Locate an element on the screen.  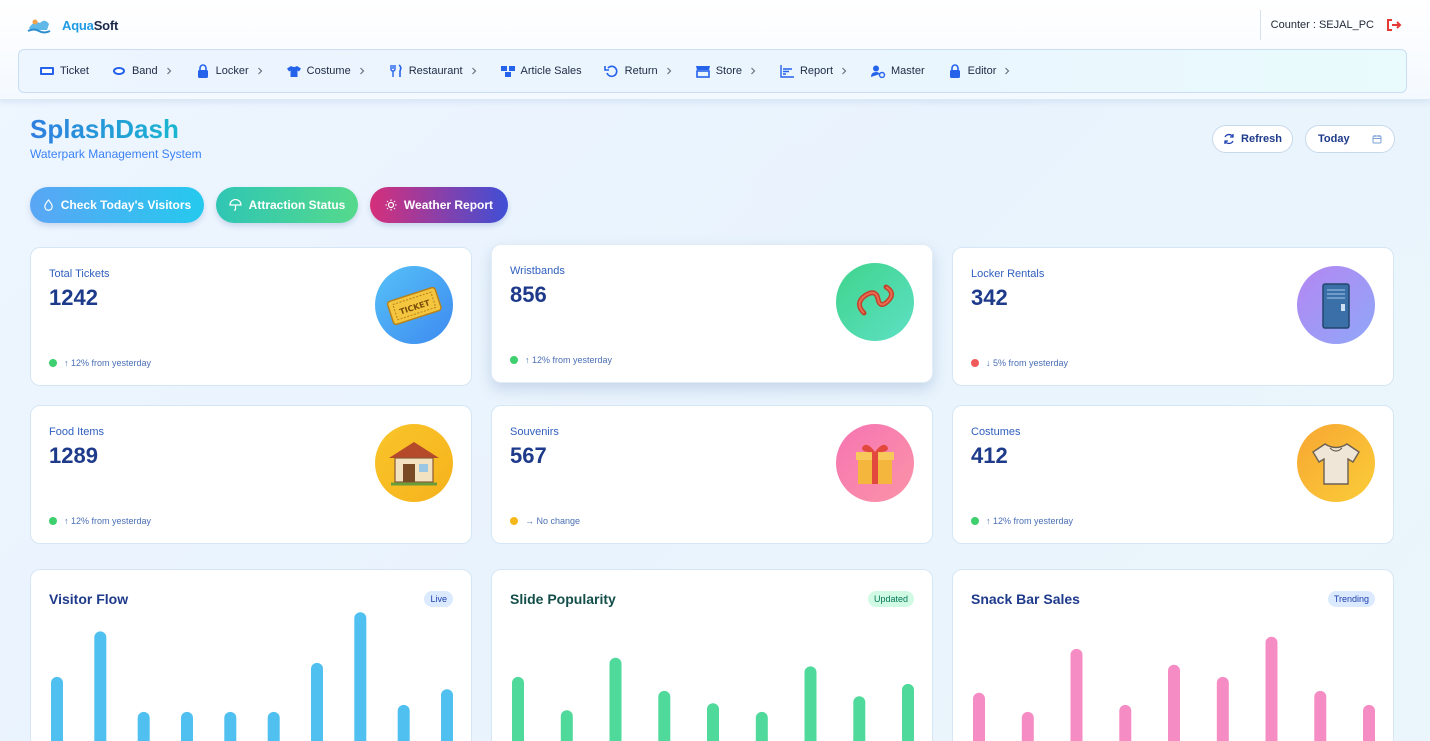
boxes-icon is located at coordinates (507, 71).